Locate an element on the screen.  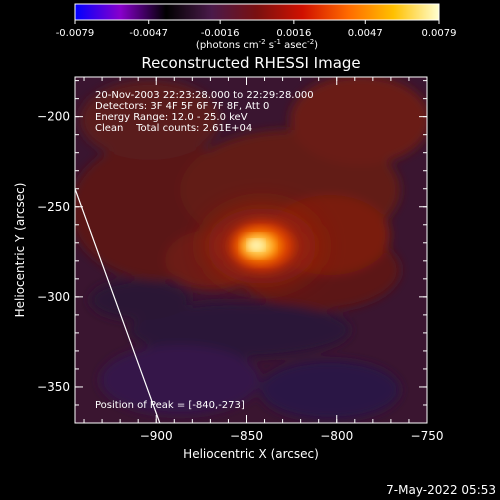
colorbar-tick-label: -0.0079 is located at coordinates (75, 33).